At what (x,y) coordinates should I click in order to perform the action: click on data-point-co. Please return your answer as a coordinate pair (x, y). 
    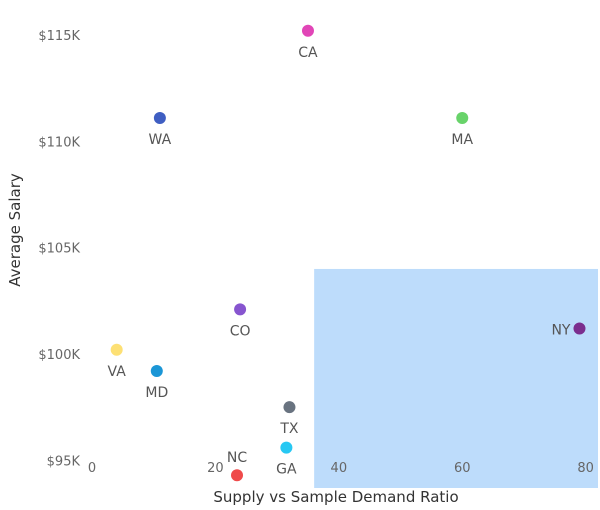
    Looking at the image, I should click on (240, 309).